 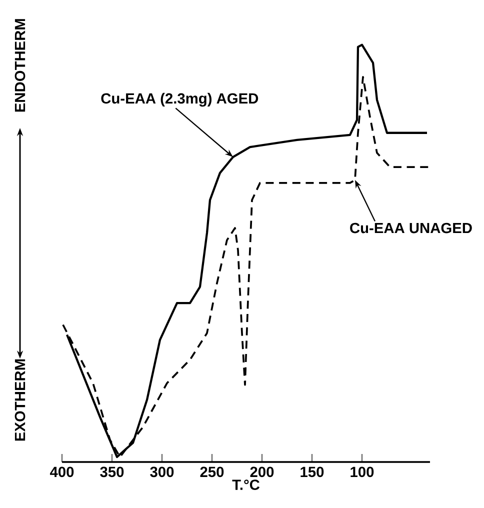 I want to click on x-tick-label: 350, so click(x=112, y=472).